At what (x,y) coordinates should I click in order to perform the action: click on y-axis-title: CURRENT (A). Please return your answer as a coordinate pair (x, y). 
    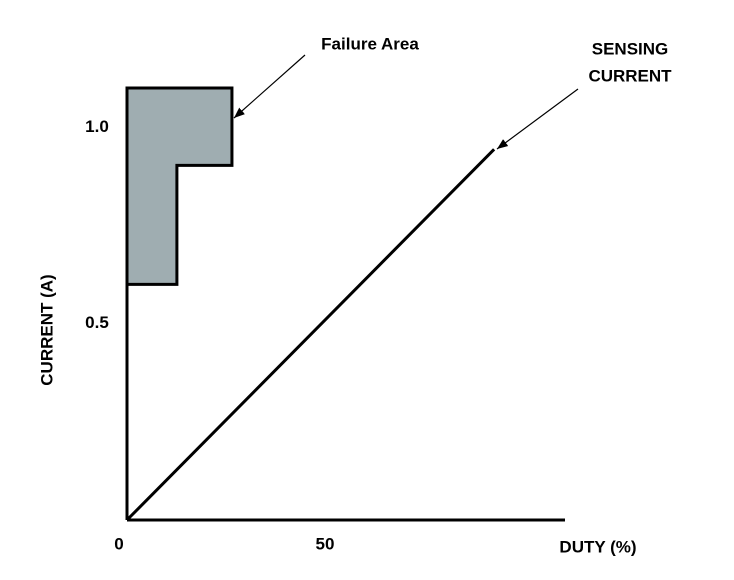
    Looking at the image, I should click on (46, 329).